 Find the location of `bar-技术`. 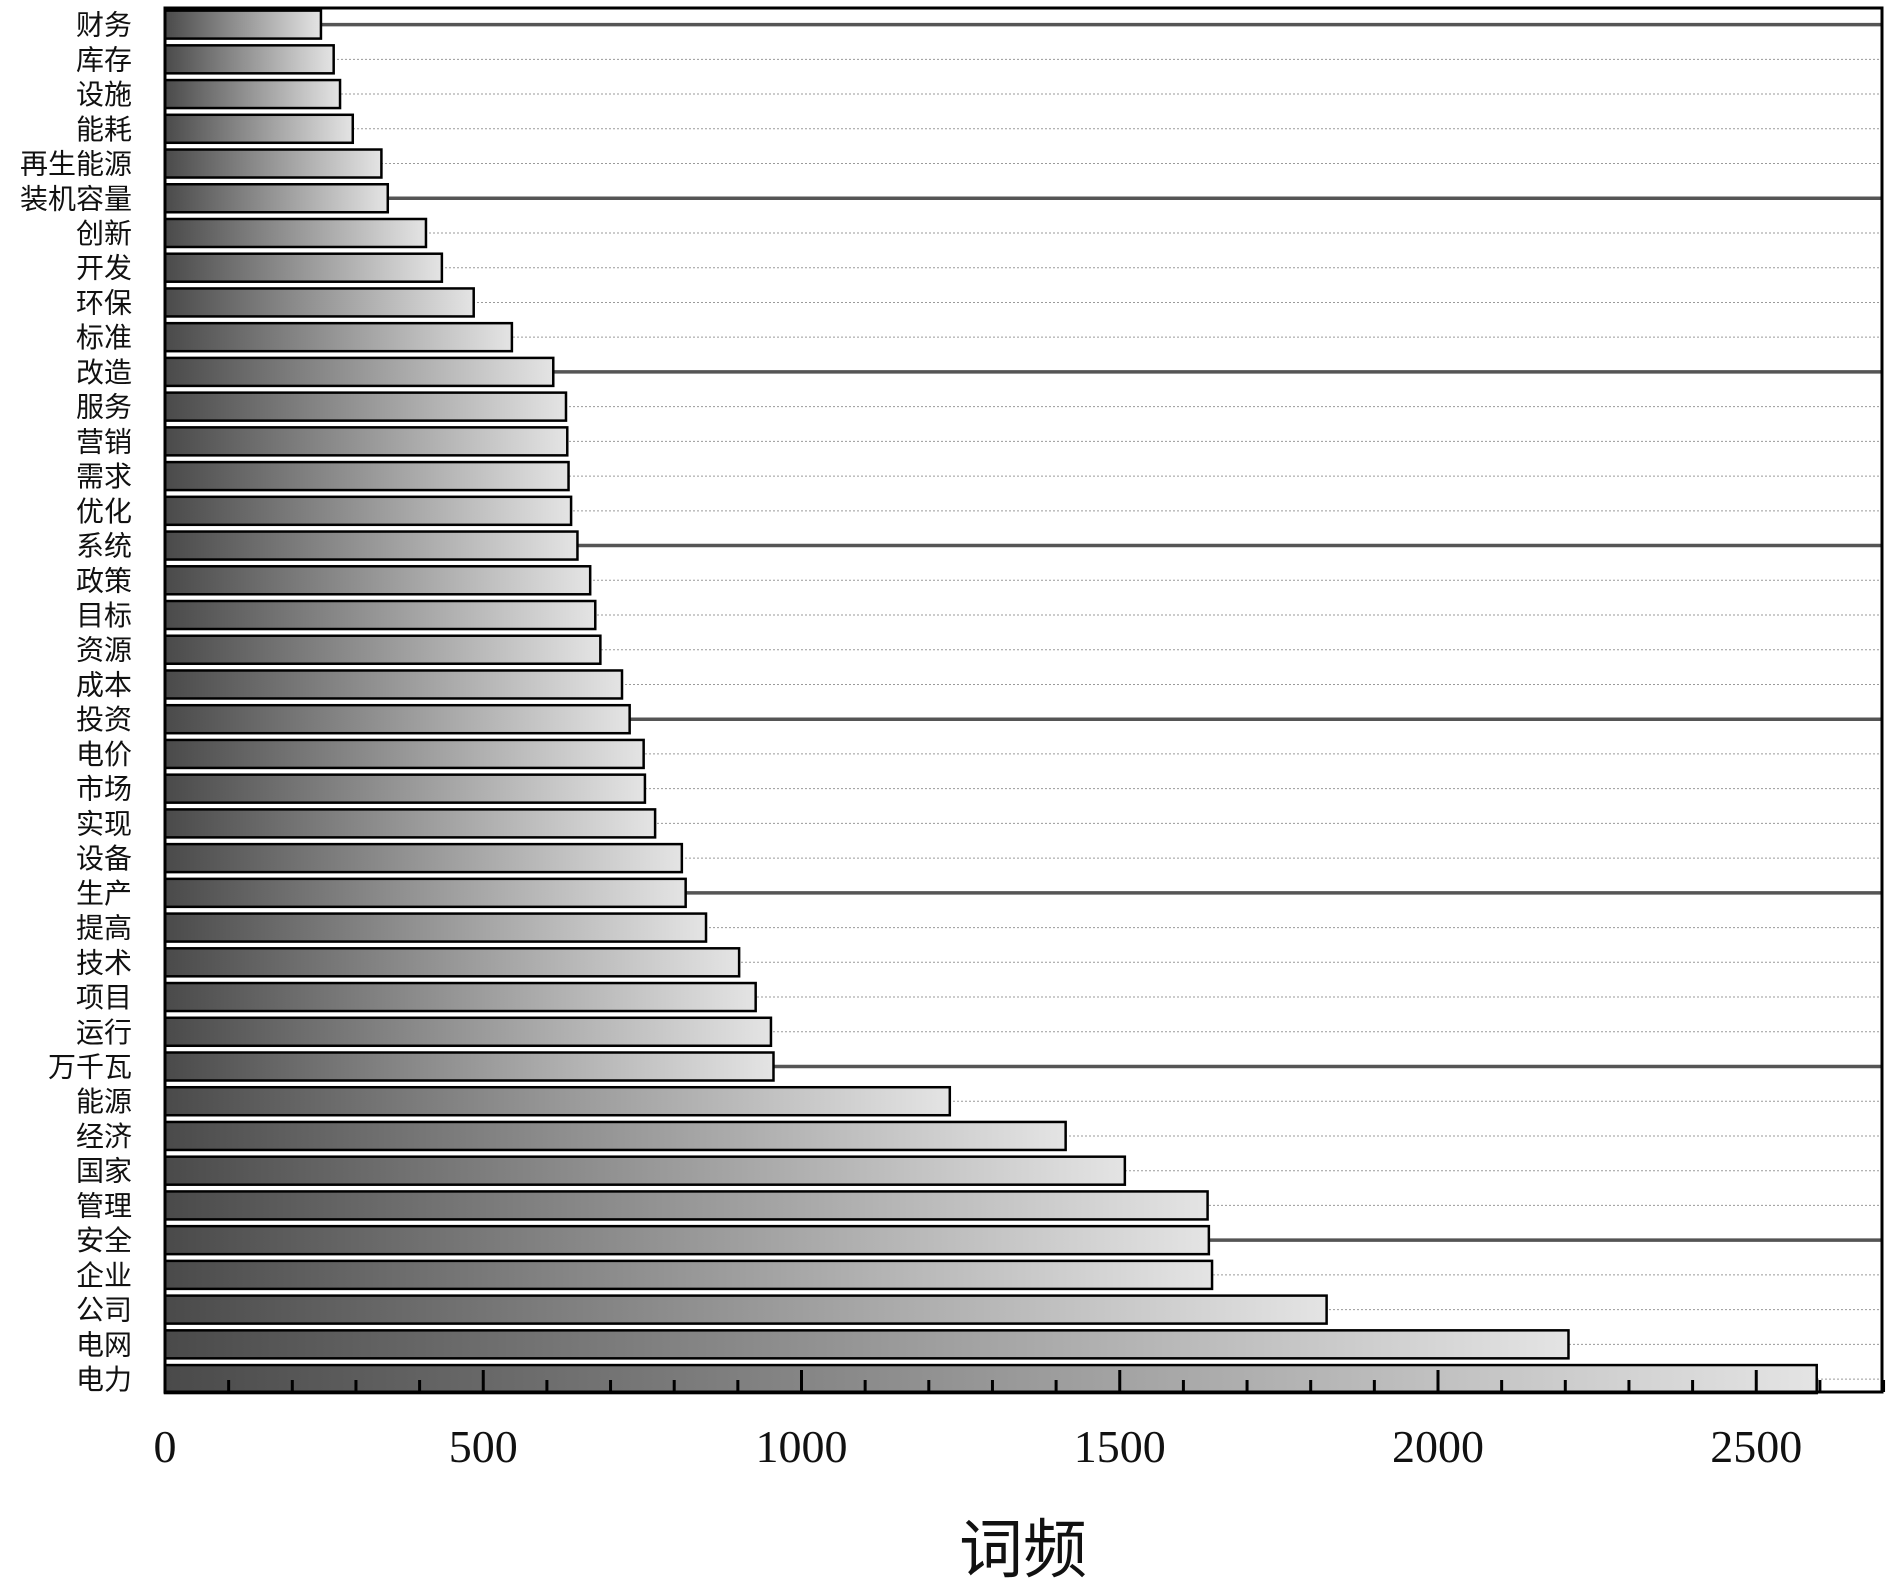

bar-技术 is located at coordinates (452, 962).